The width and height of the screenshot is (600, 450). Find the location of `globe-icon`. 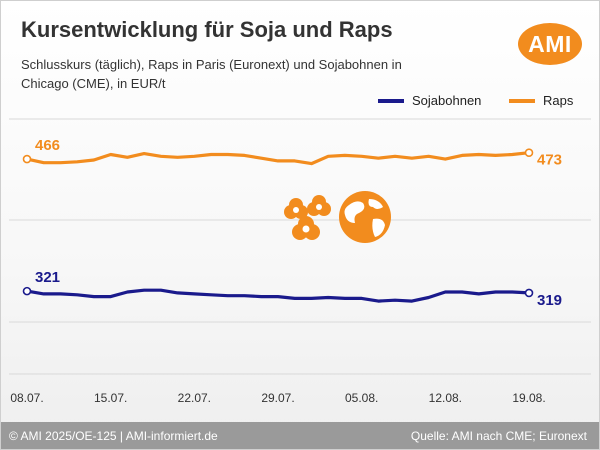

globe-icon is located at coordinates (365, 217).